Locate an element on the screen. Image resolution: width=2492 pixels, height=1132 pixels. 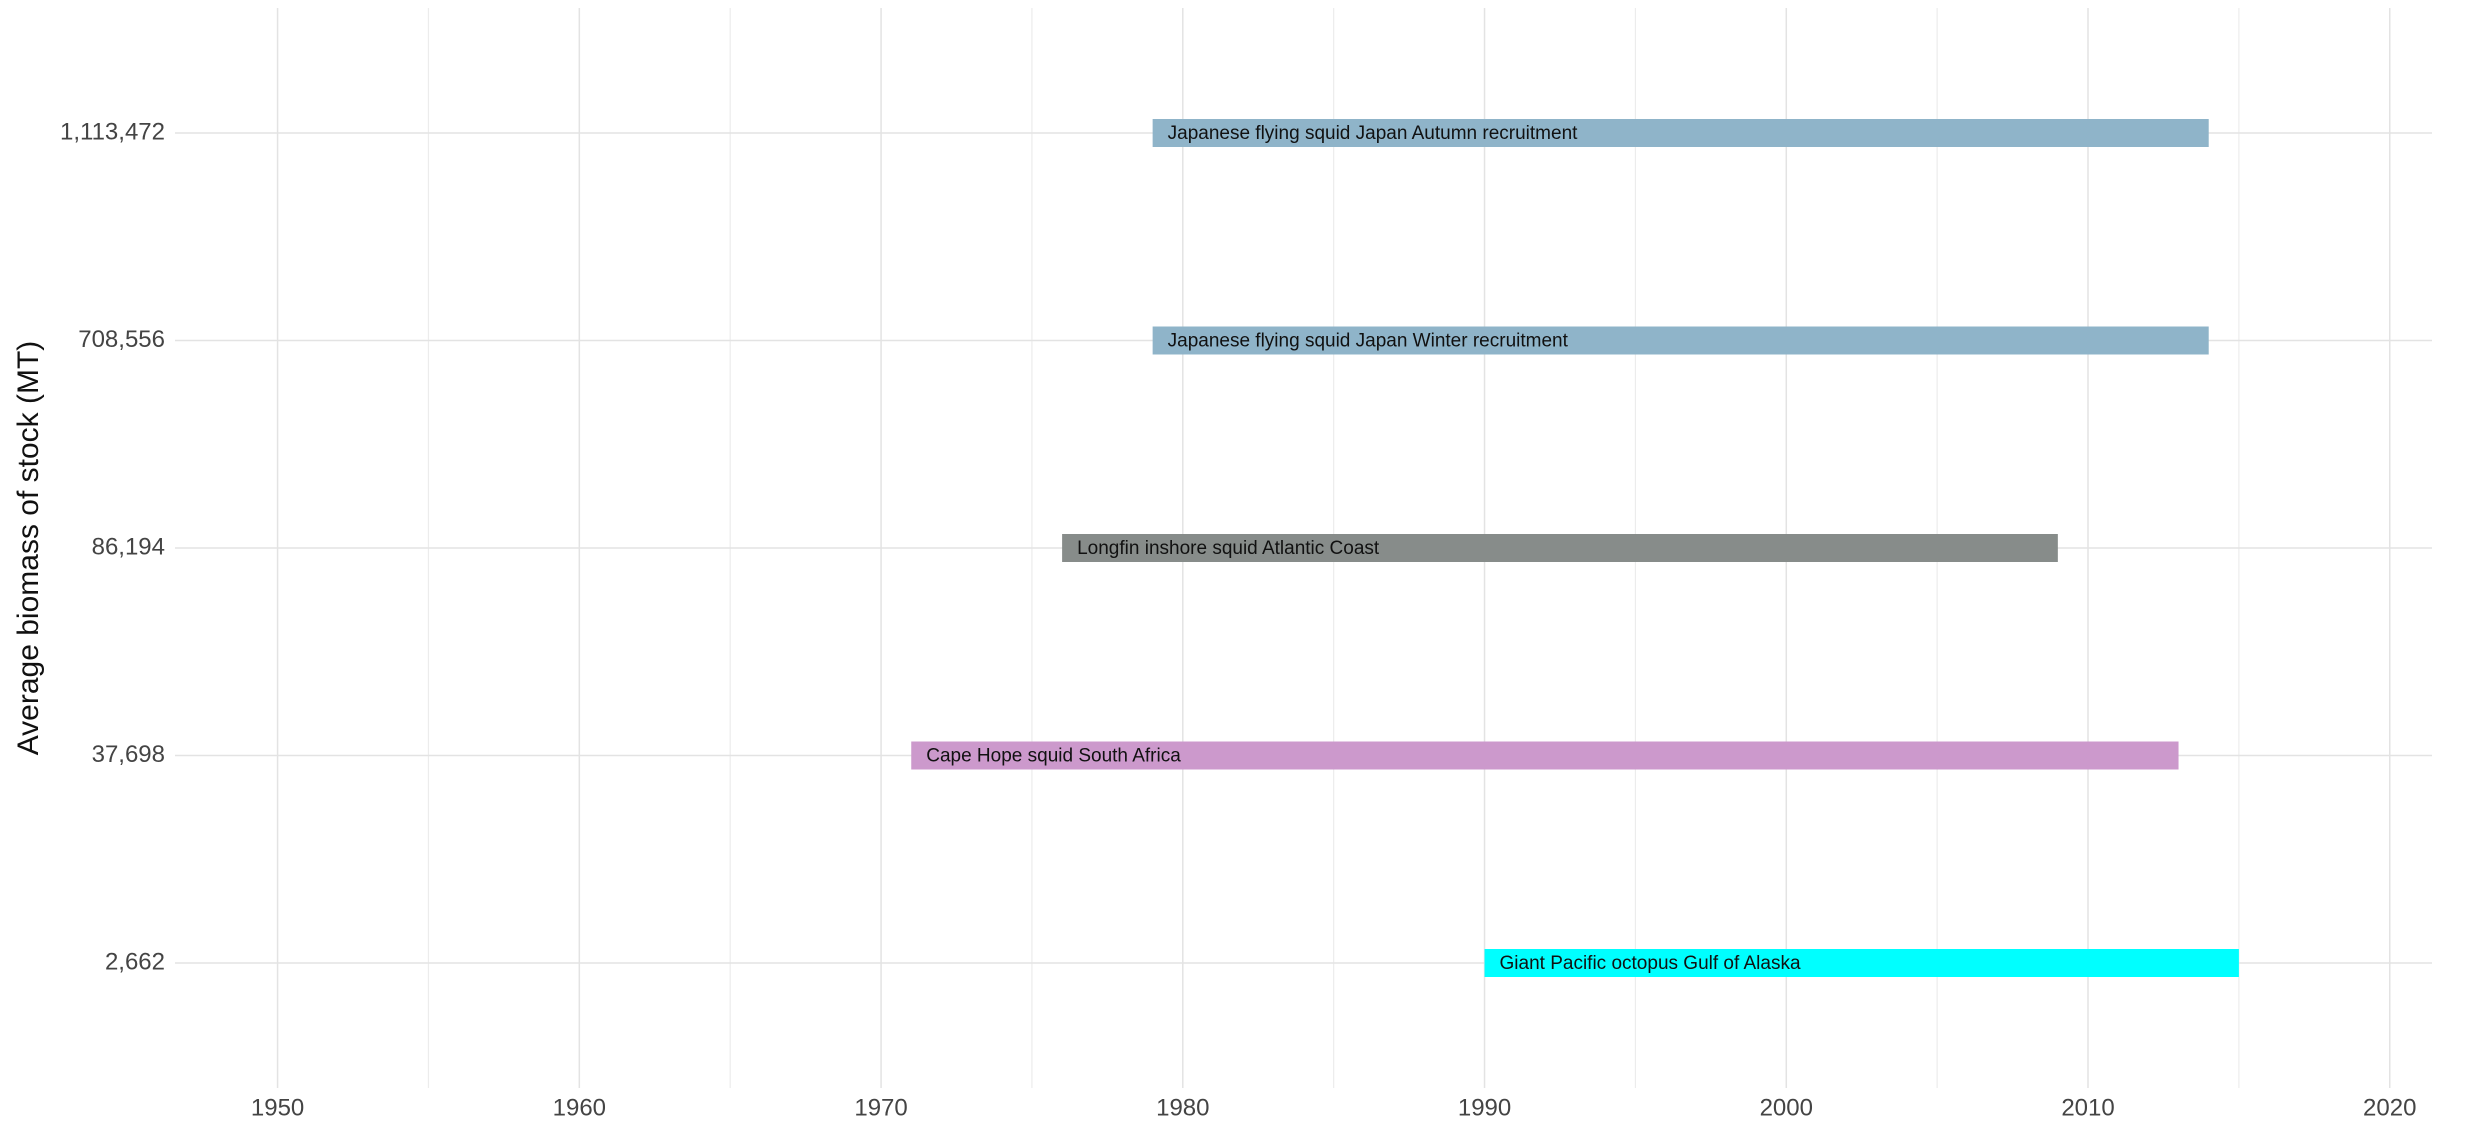
x-tick-label: 2010 is located at coordinates (2087, 1107).